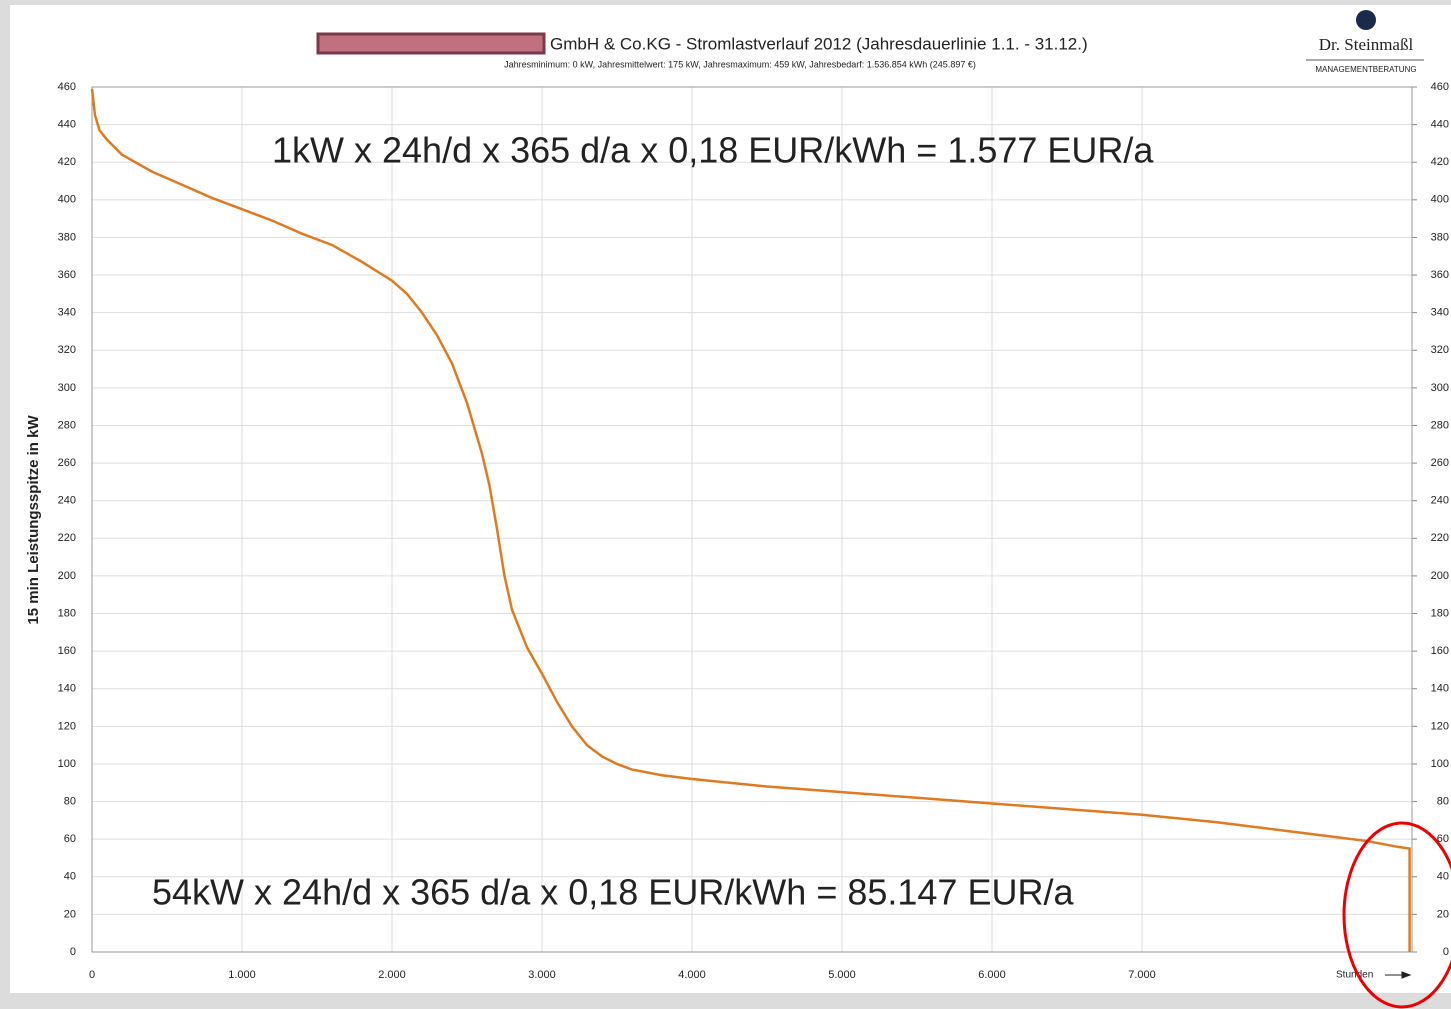 The width and height of the screenshot is (1451, 1009). What do you see at coordinates (392, 975) in the screenshot?
I see `x-tick-label: 2.000` at bounding box center [392, 975].